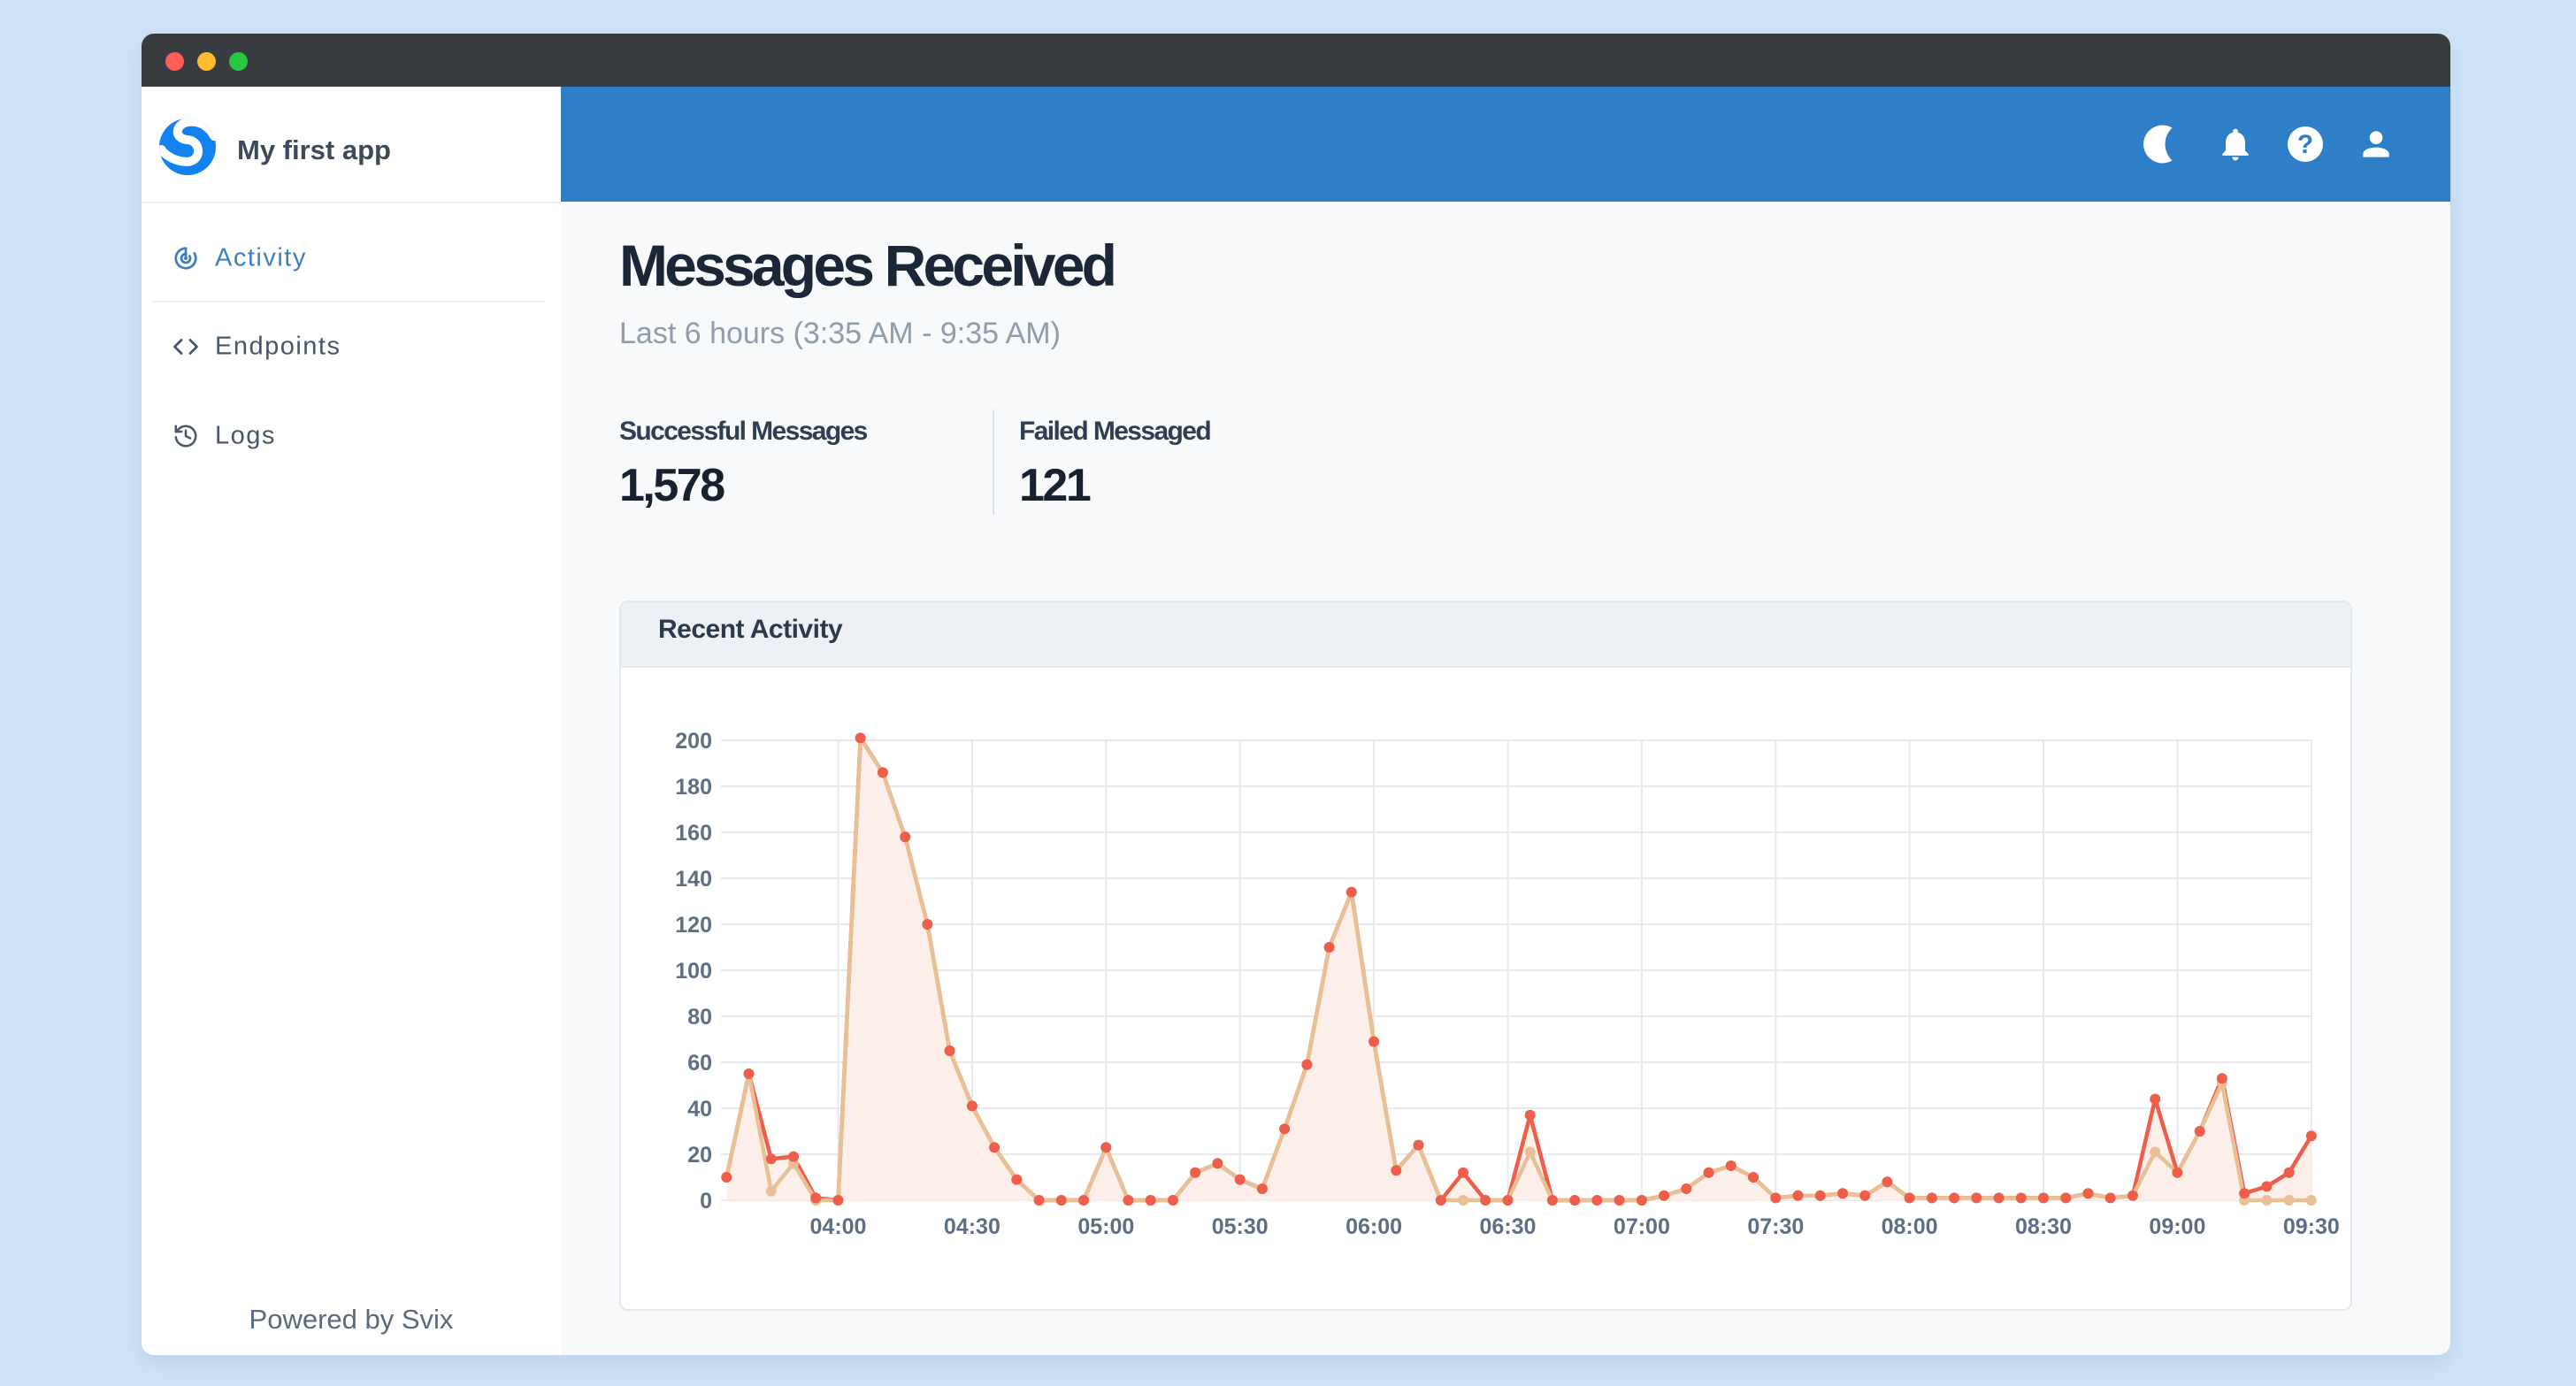 The width and height of the screenshot is (2576, 1386). I want to click on svg-text: 200, so click(693, 741).